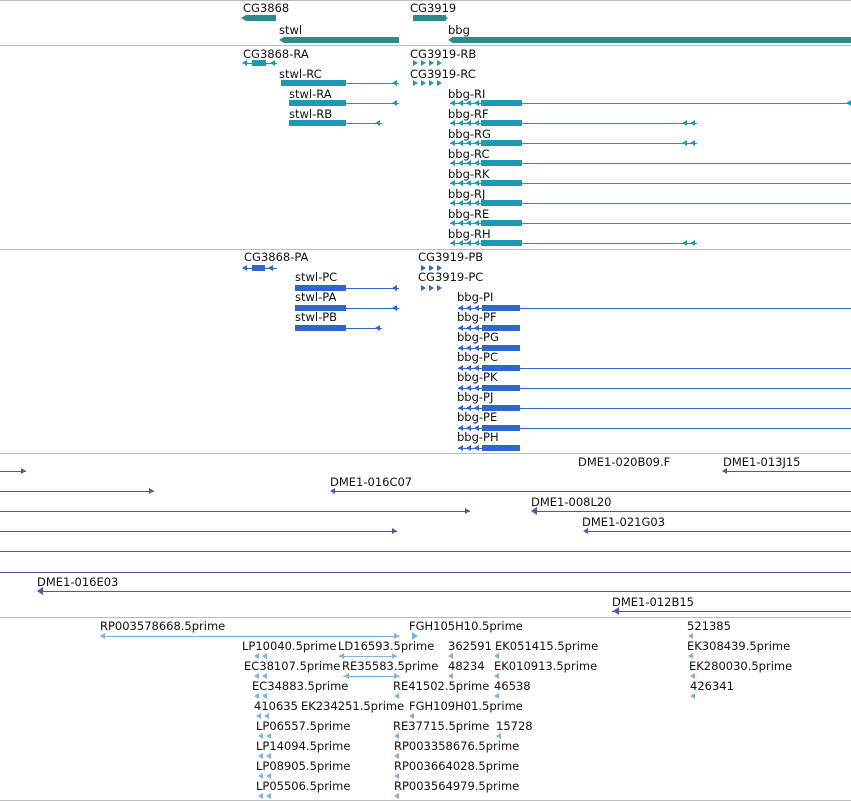 Image resolution: width=851 pixels, height=801 pixels. I want to click on cl-020b09-label: DME1-020B09.F, so click(624, 462).